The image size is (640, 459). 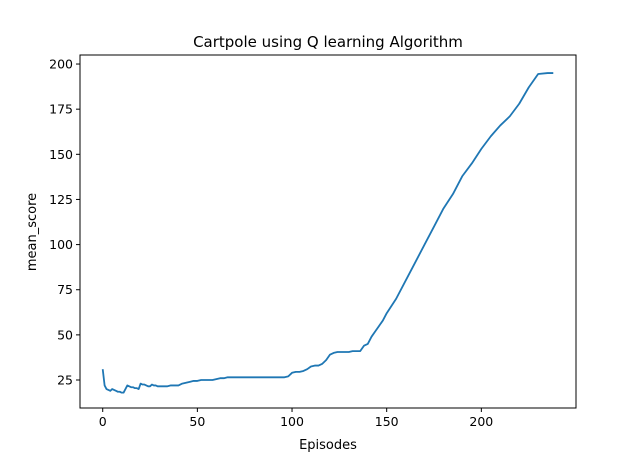 What do you see at coordinates (61, 154) in the screenshot?
I see `y-tick-label: 150` at bounding box center [61, 154].